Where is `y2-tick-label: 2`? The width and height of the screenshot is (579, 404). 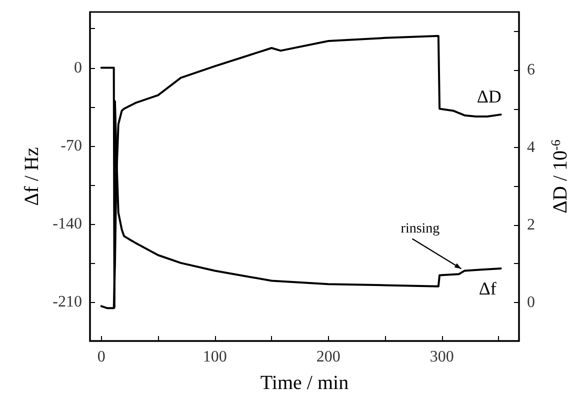 y2-tick-label: 2 is located at coordinates (531, 225).